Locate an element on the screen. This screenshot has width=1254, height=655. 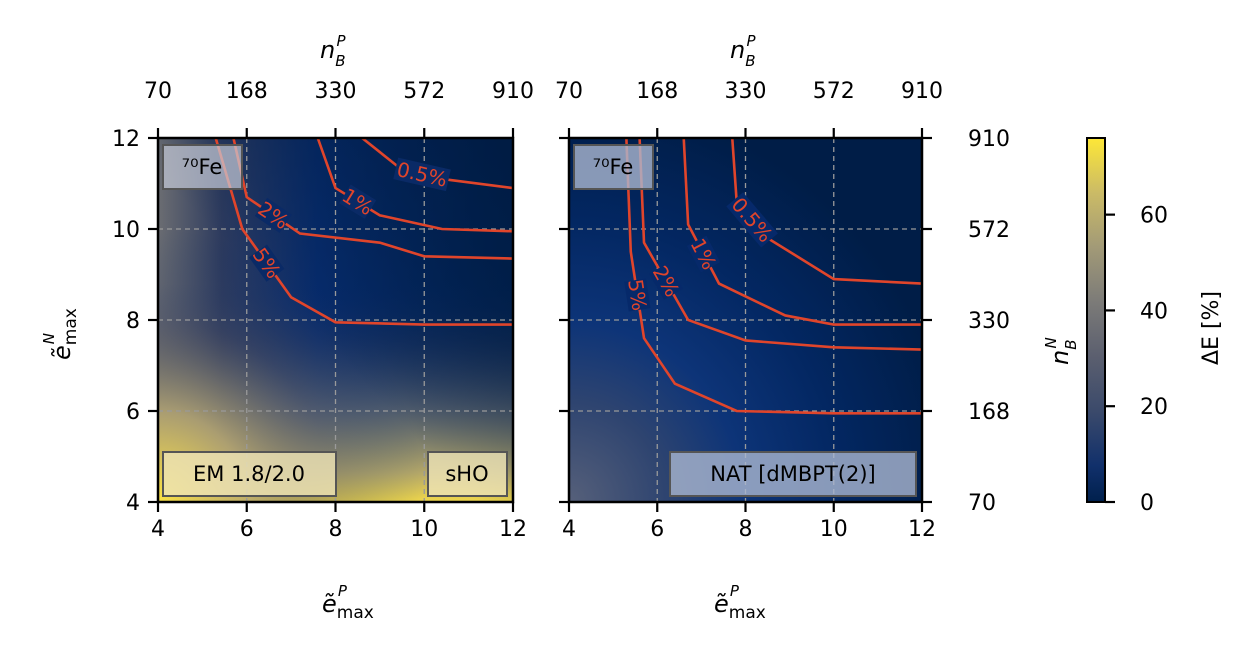
right-tick-label: 910 is located at coordinates (989, 139).